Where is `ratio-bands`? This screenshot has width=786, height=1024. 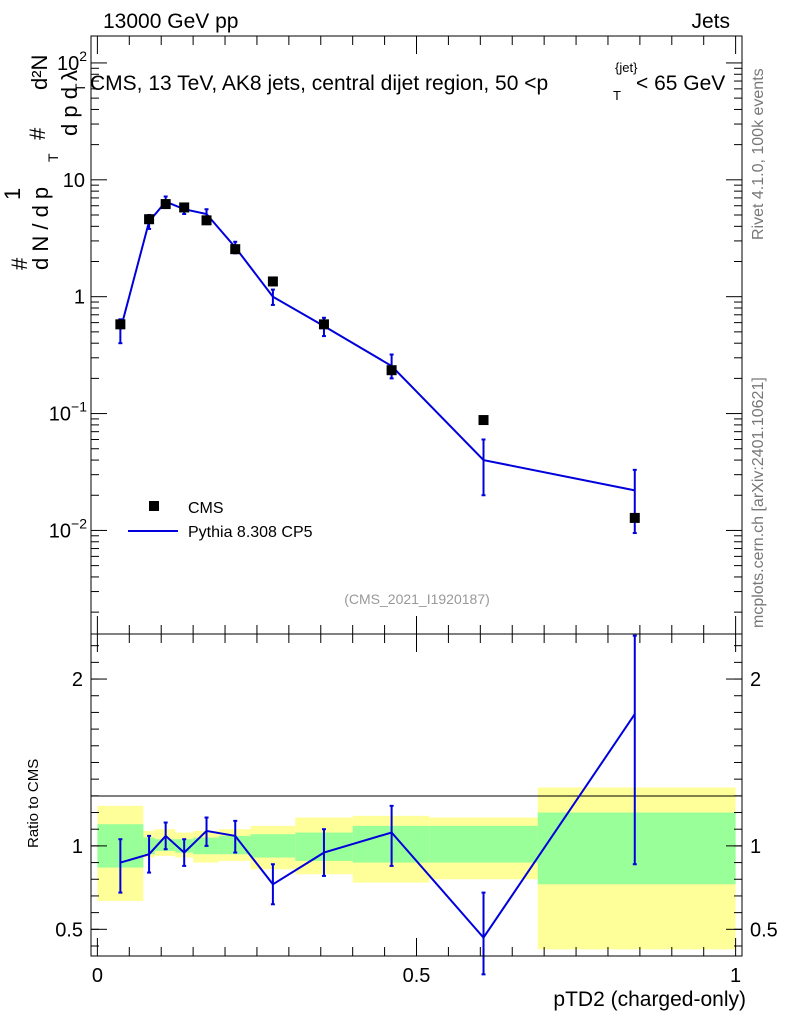 ratio-bands is located at coordinates (416, 868).